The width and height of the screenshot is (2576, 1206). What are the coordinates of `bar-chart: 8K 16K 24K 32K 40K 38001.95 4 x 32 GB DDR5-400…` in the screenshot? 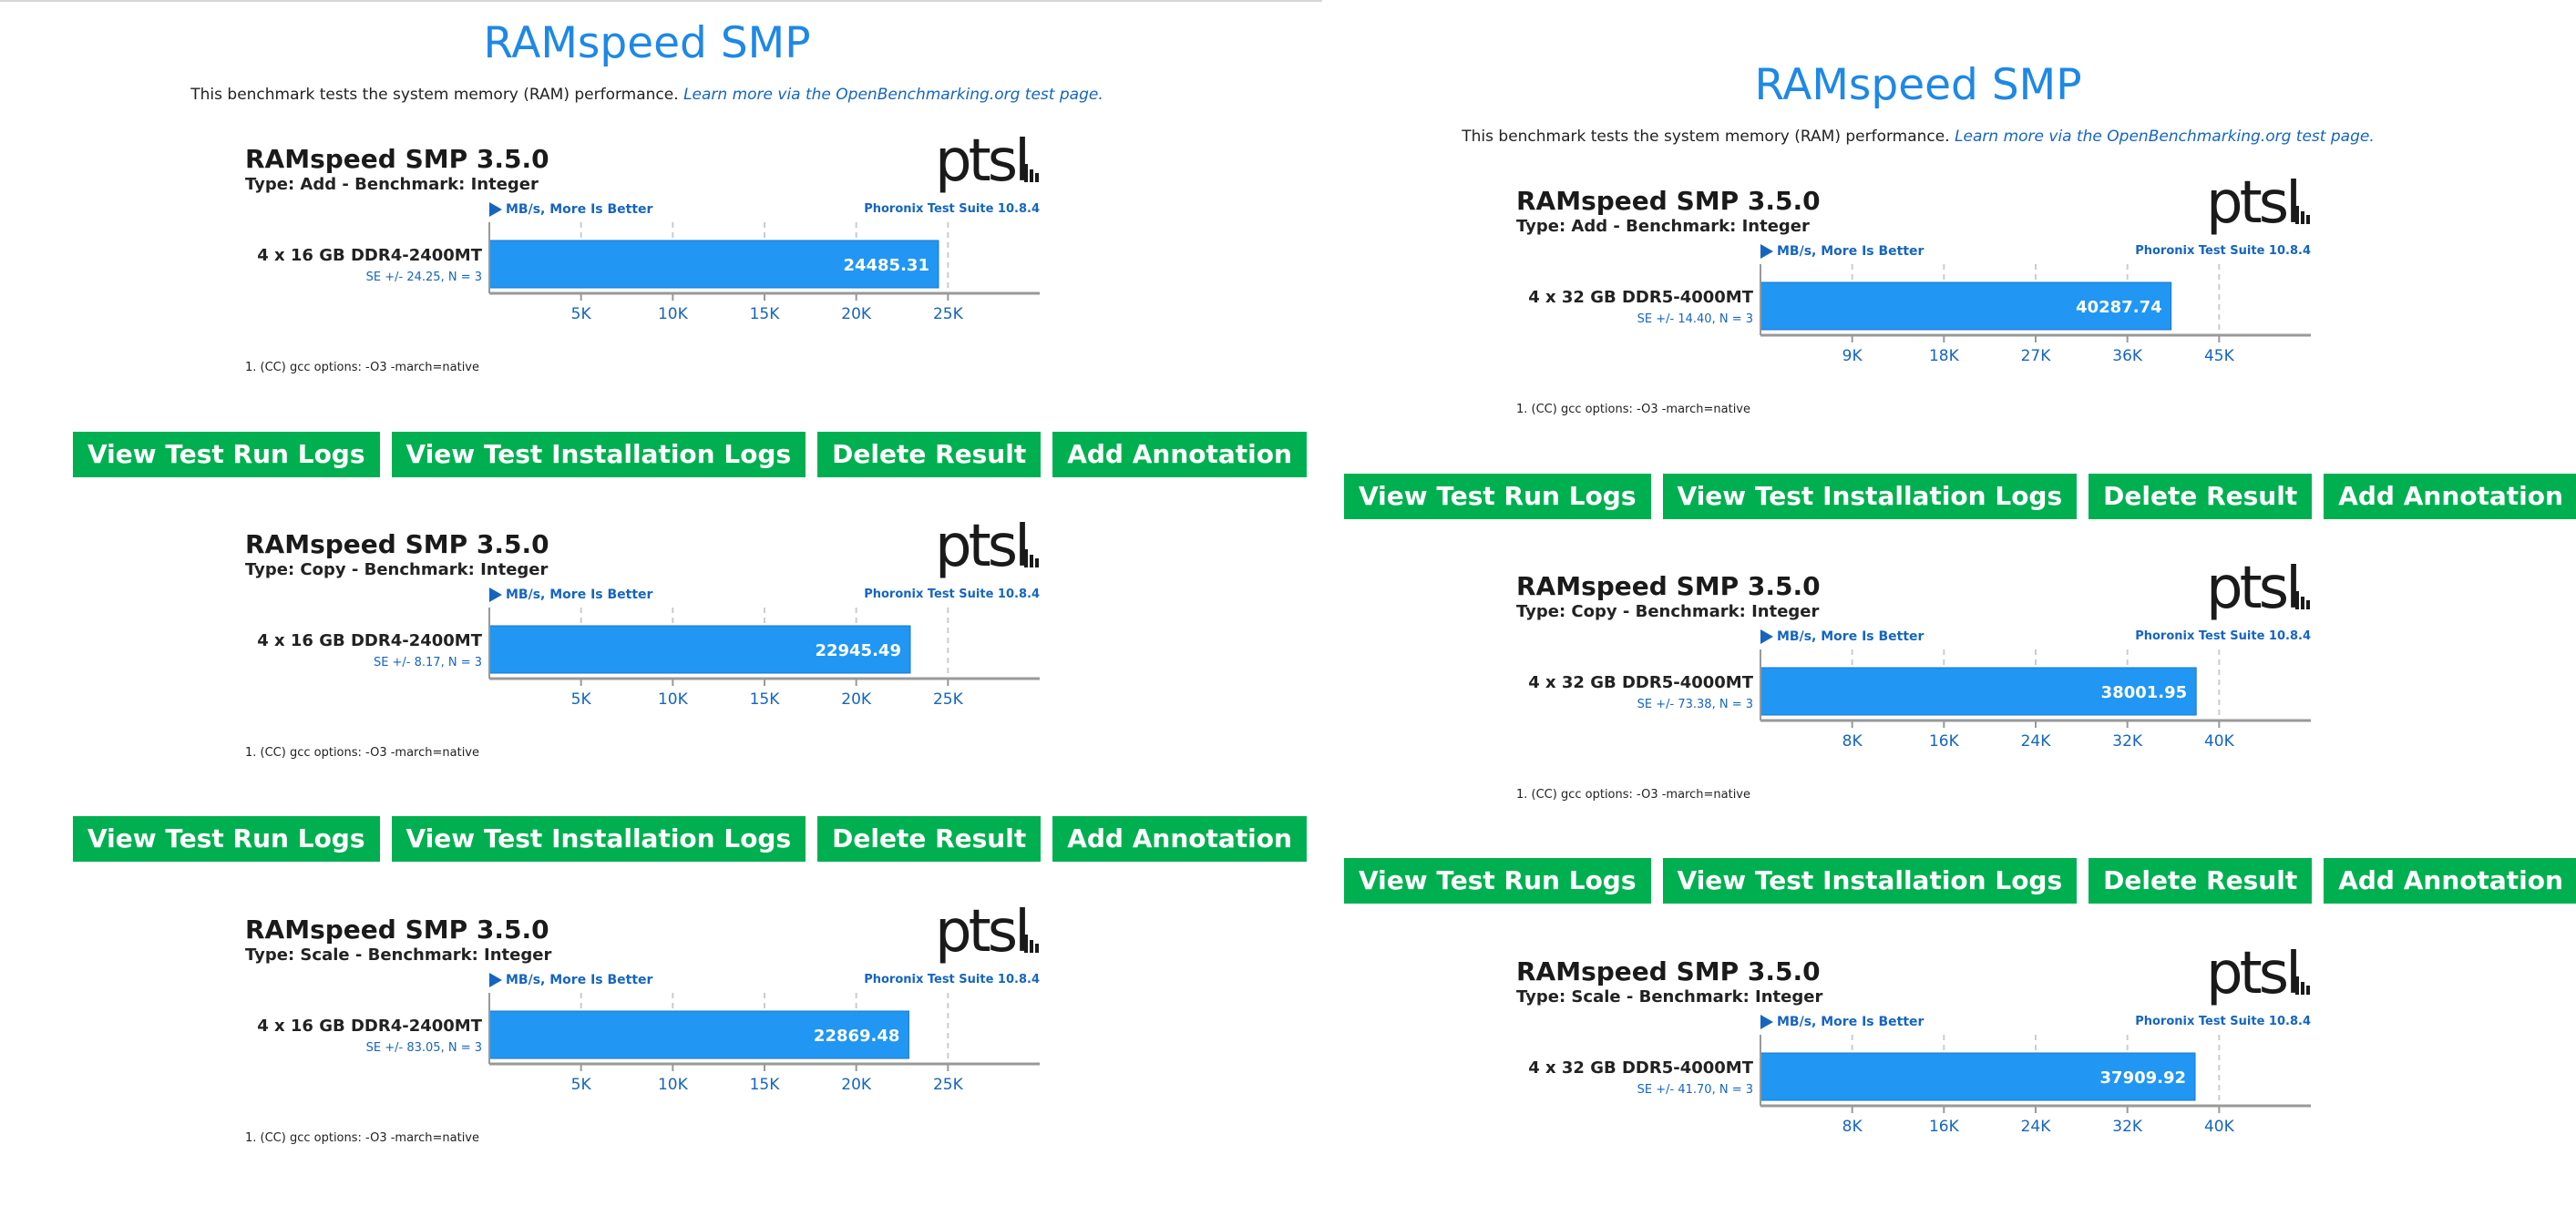 It's located at (1920, 700).